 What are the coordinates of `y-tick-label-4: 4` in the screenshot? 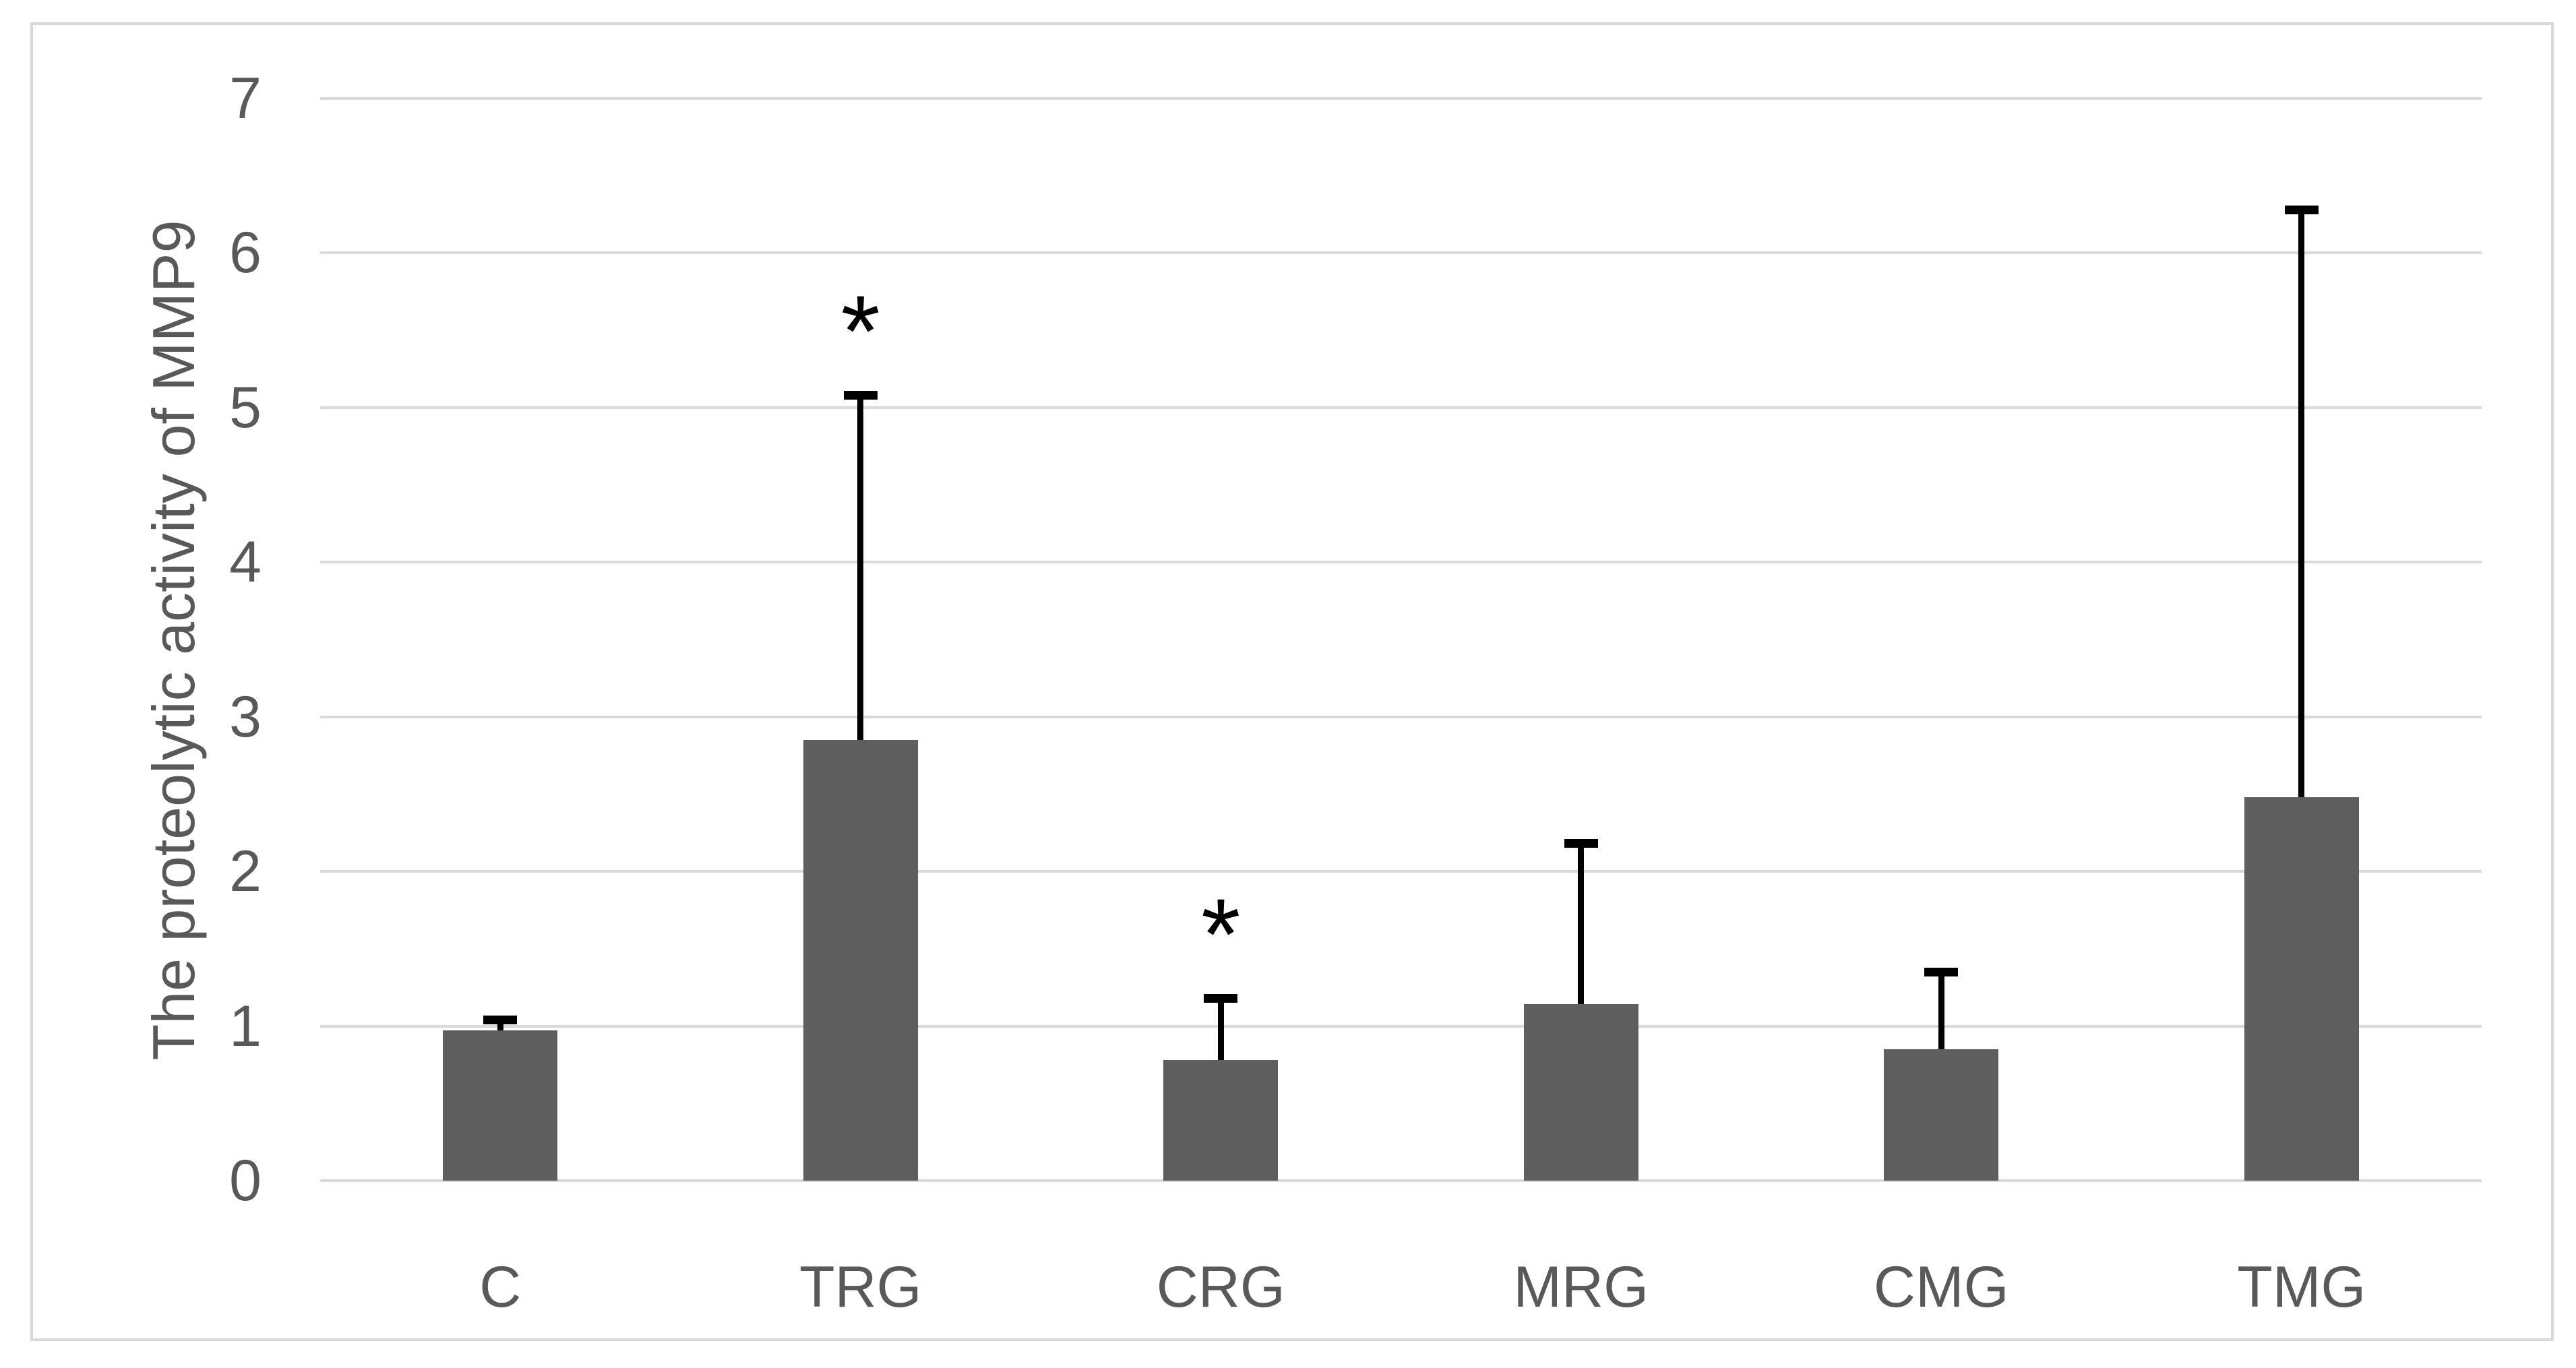 It's located at (246, 562).